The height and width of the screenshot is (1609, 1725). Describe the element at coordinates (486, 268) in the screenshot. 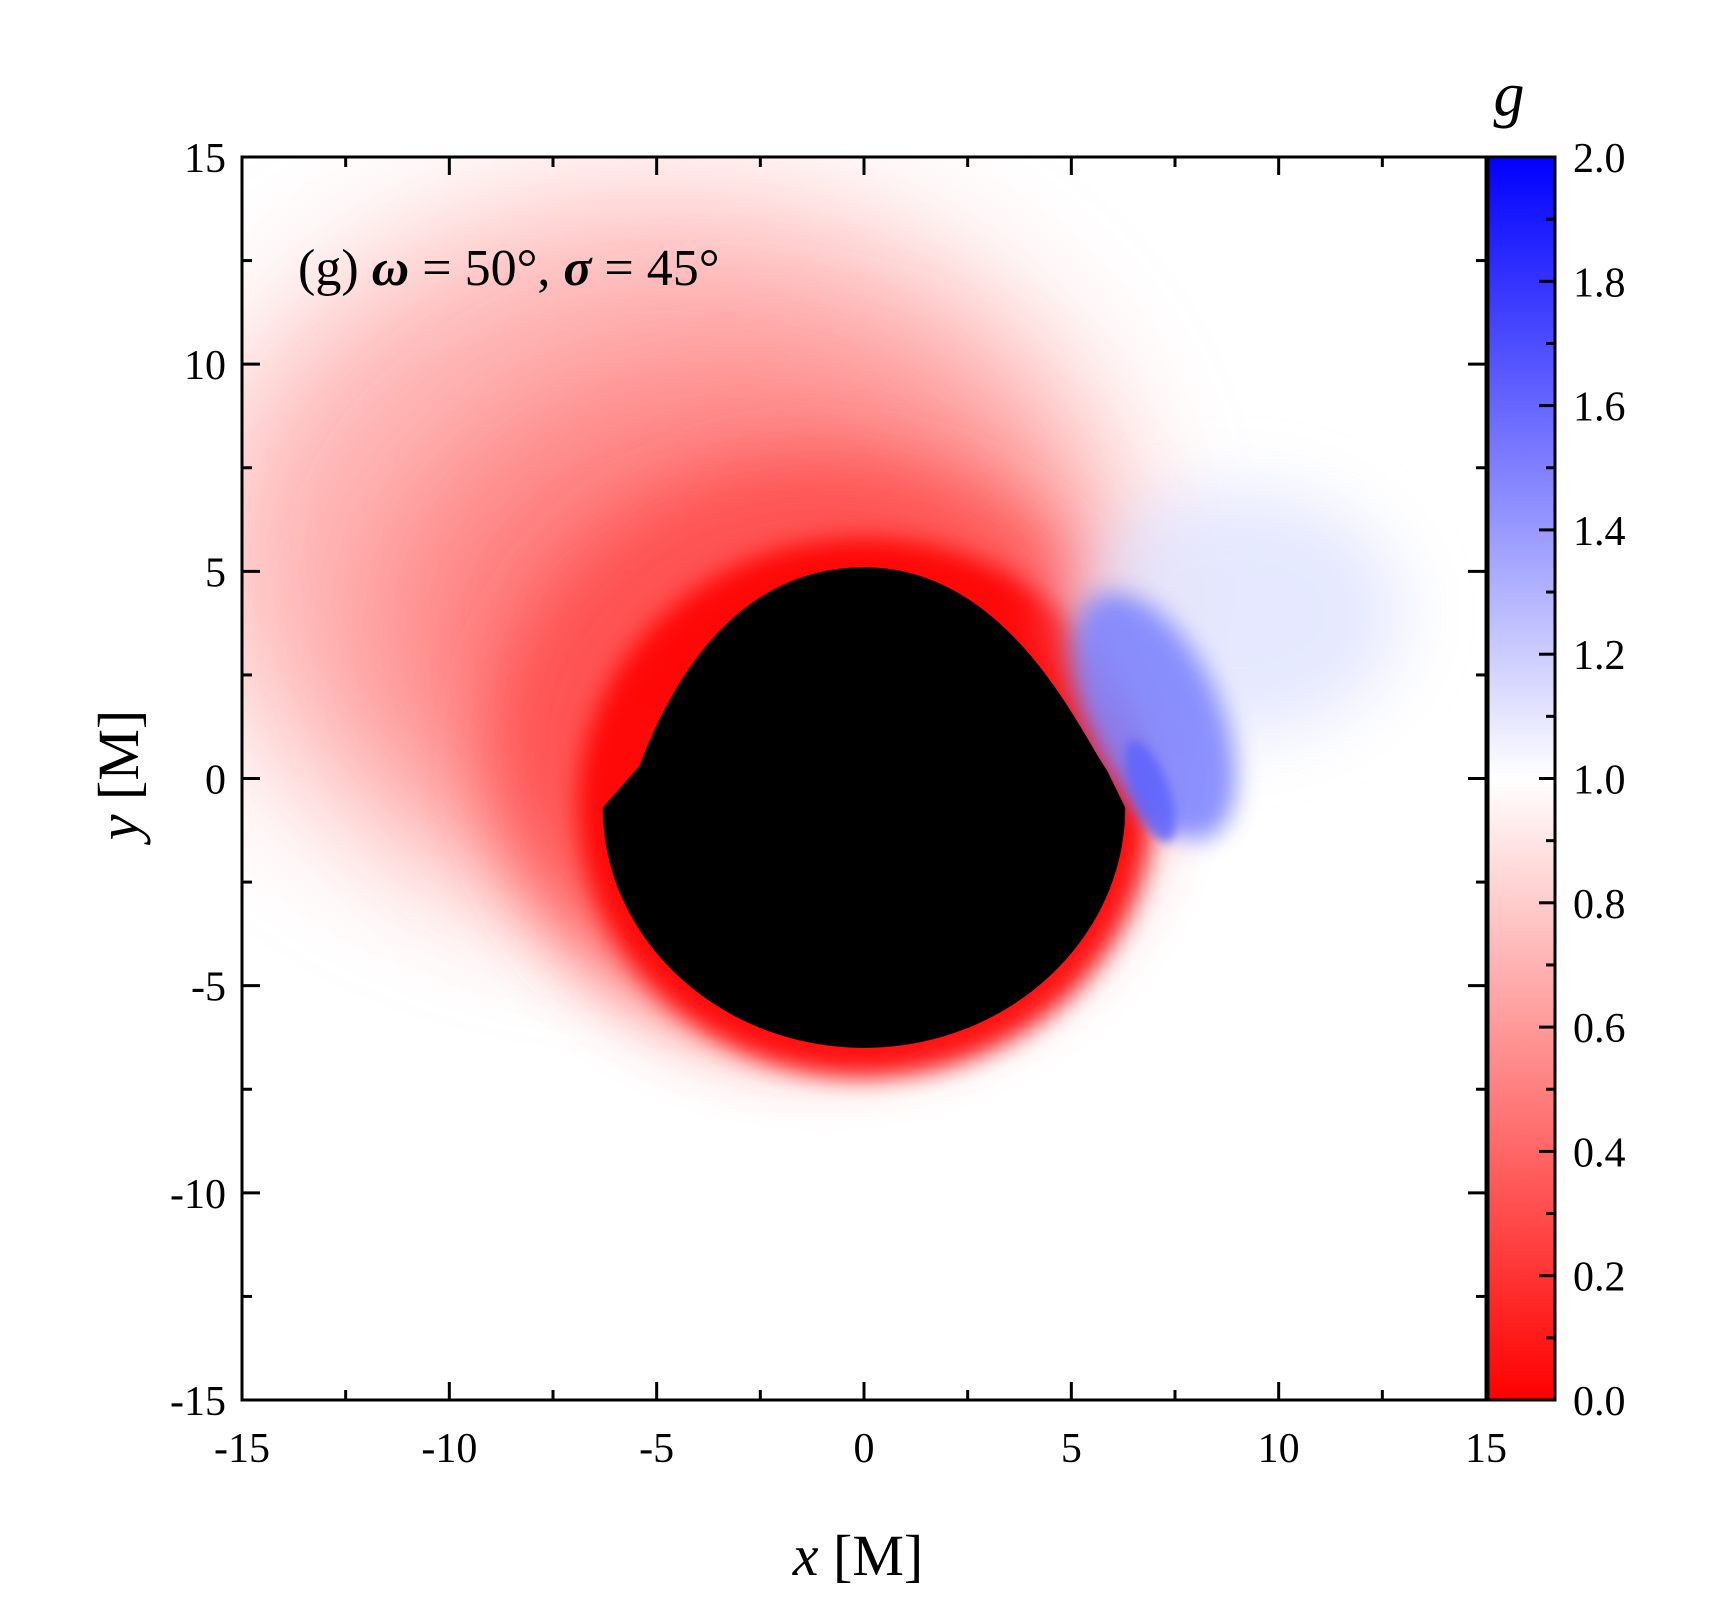

I see `omega-value: = 50°,` at that location.